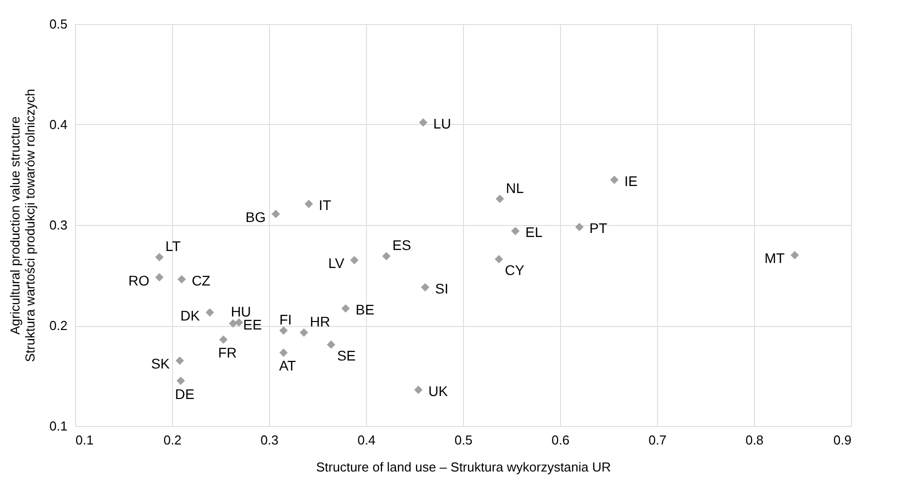  I want to click on annotation: LV, so click(337, 263).